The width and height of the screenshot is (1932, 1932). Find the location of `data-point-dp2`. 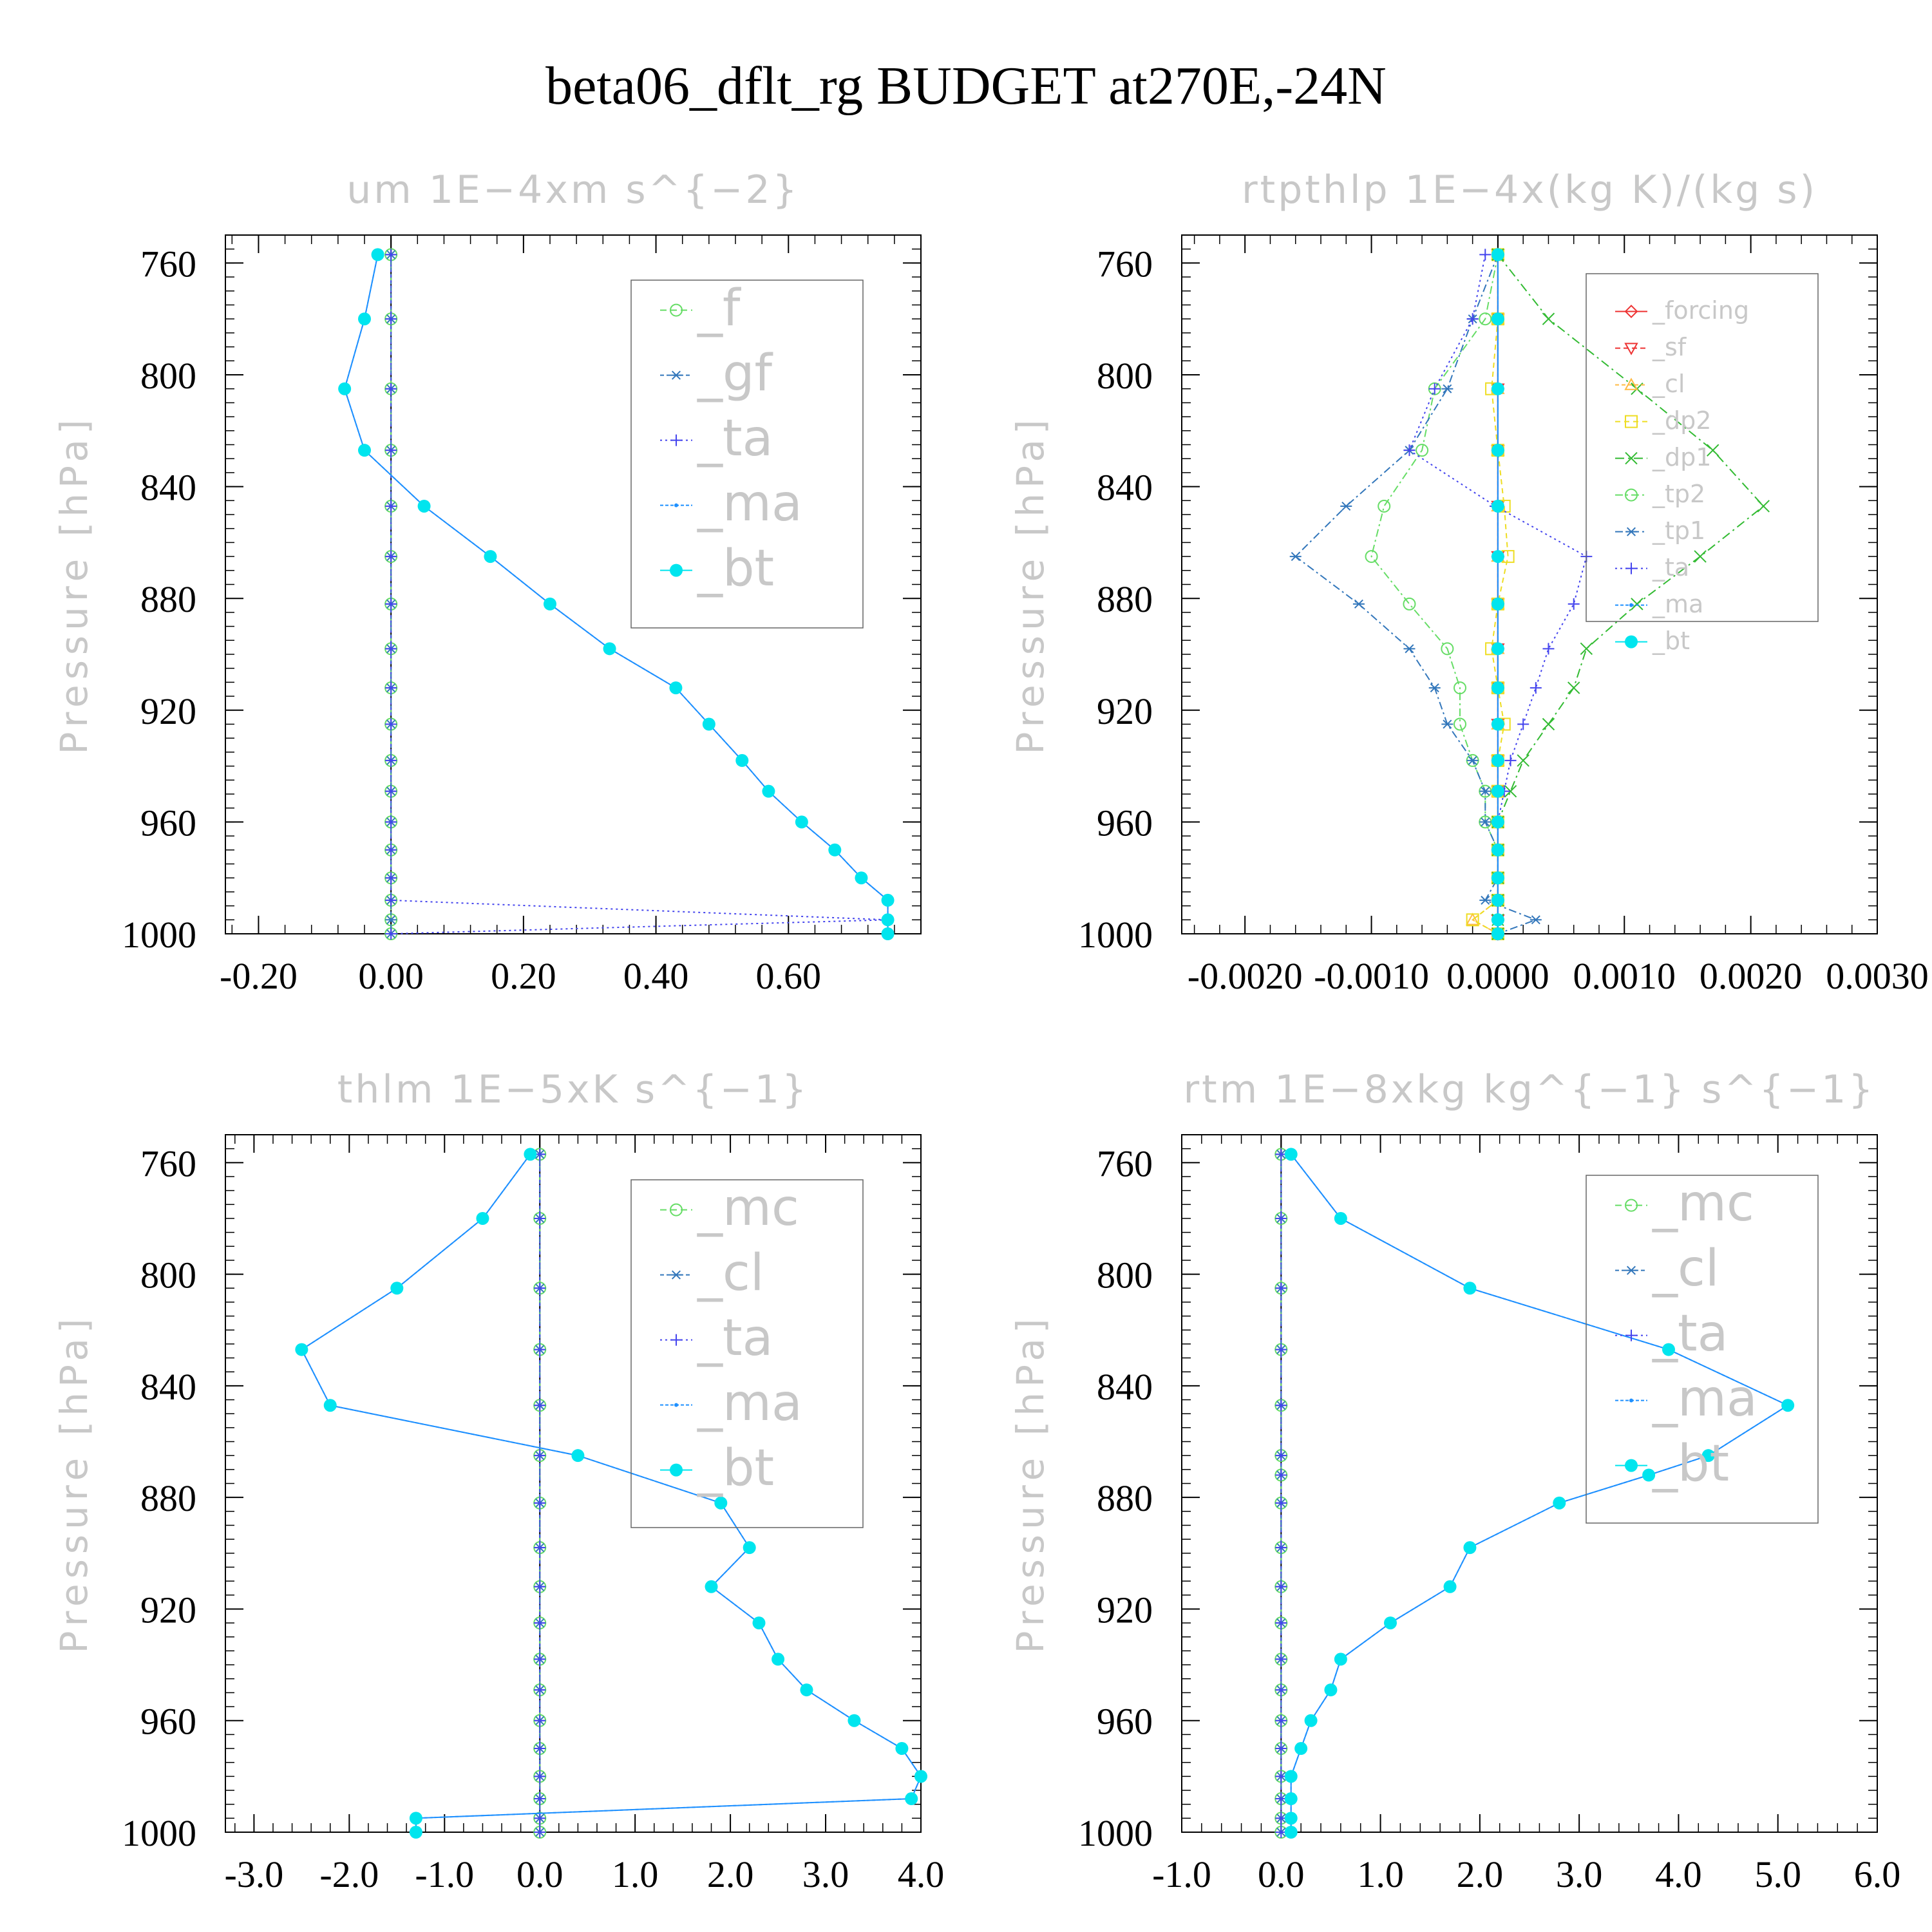

data-point-dp2 is located at coordinates (1473, 920).